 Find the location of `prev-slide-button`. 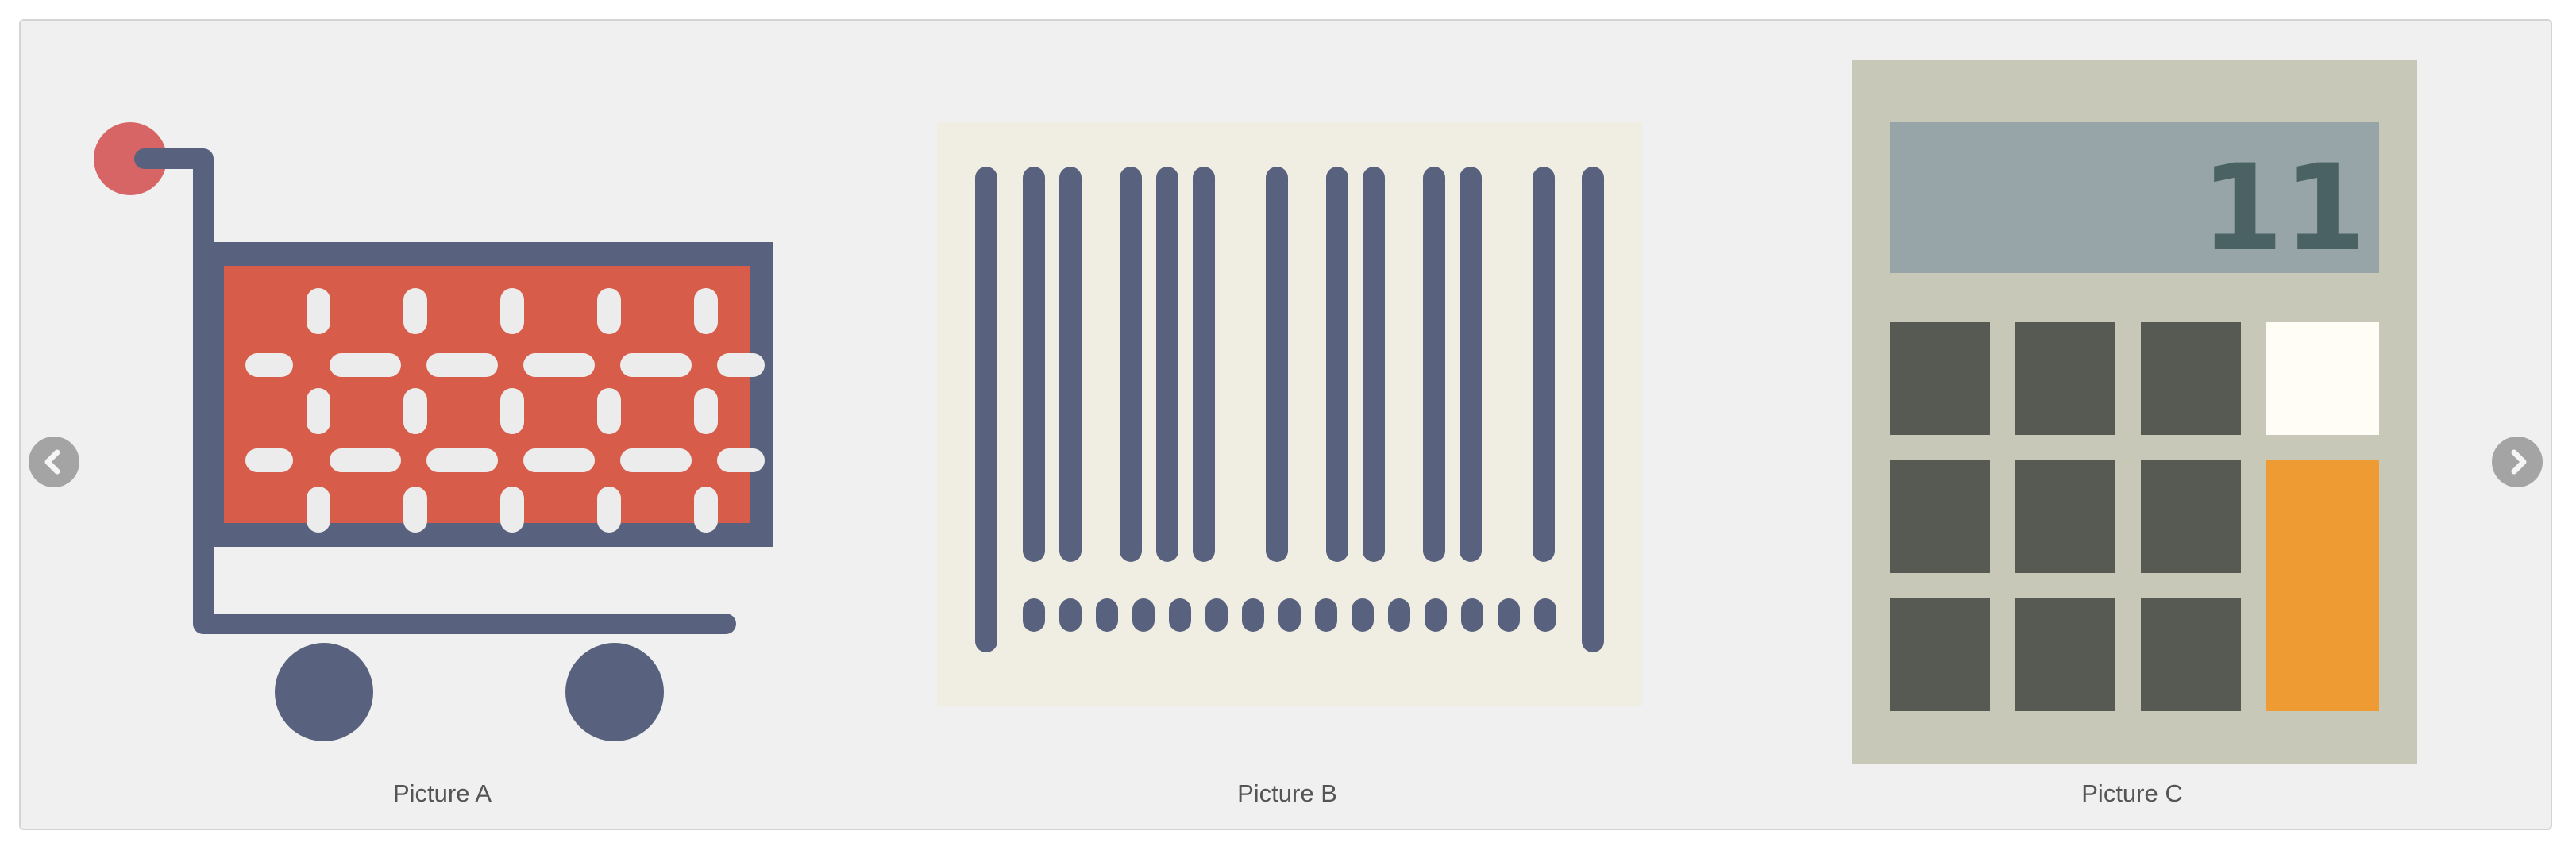

prev-slide-button is located at coordinates (54, 462).